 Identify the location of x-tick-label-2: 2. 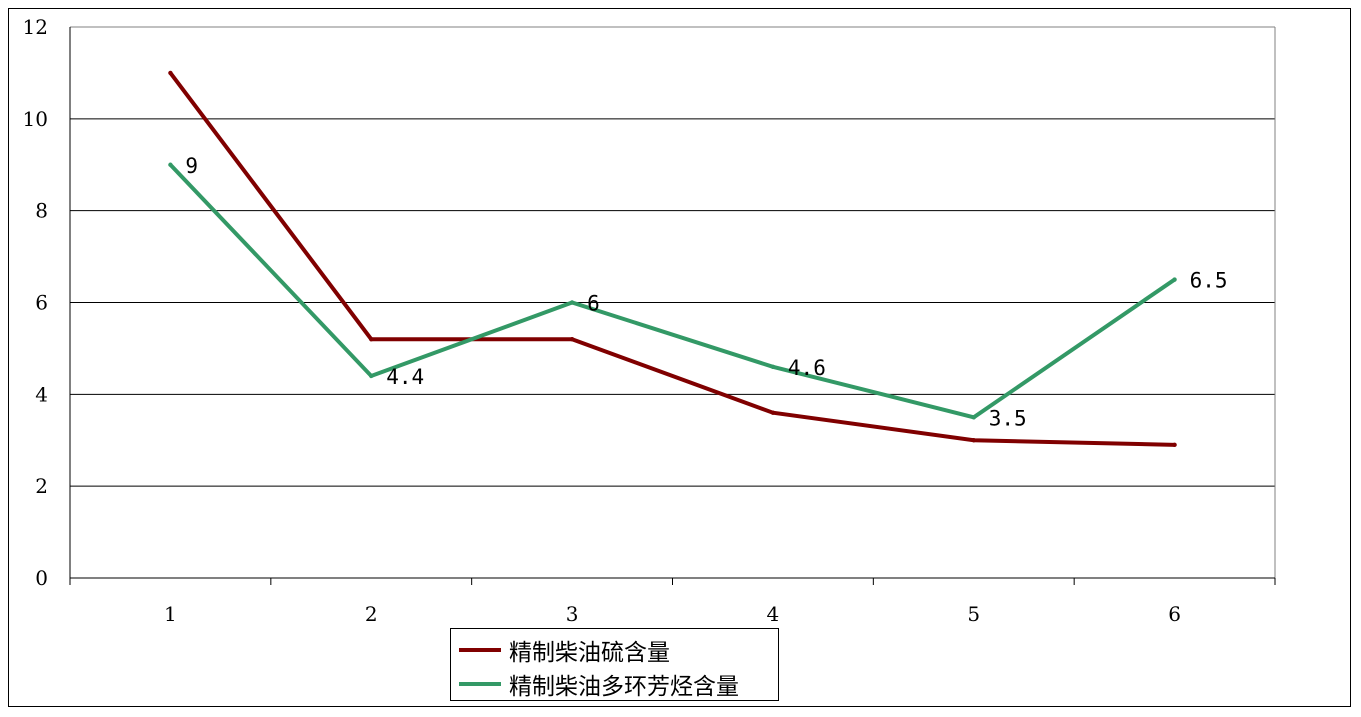
(371, 614).